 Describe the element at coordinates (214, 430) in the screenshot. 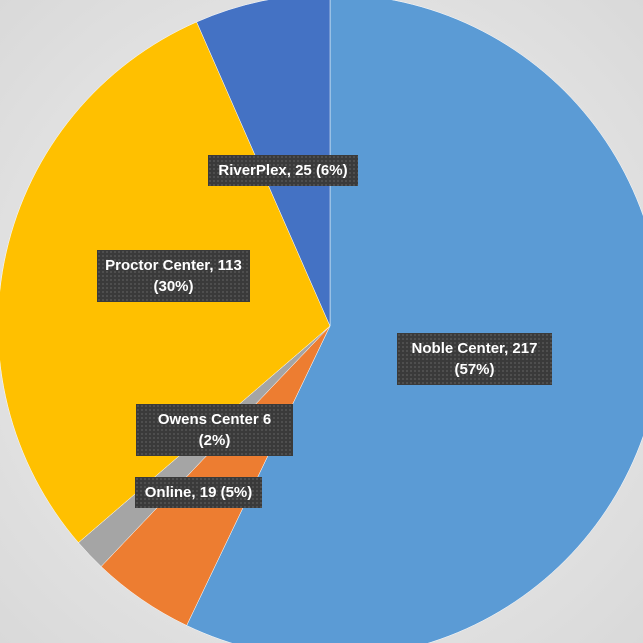

I see `data-label: Owens Center 6 (2%)` at that location.